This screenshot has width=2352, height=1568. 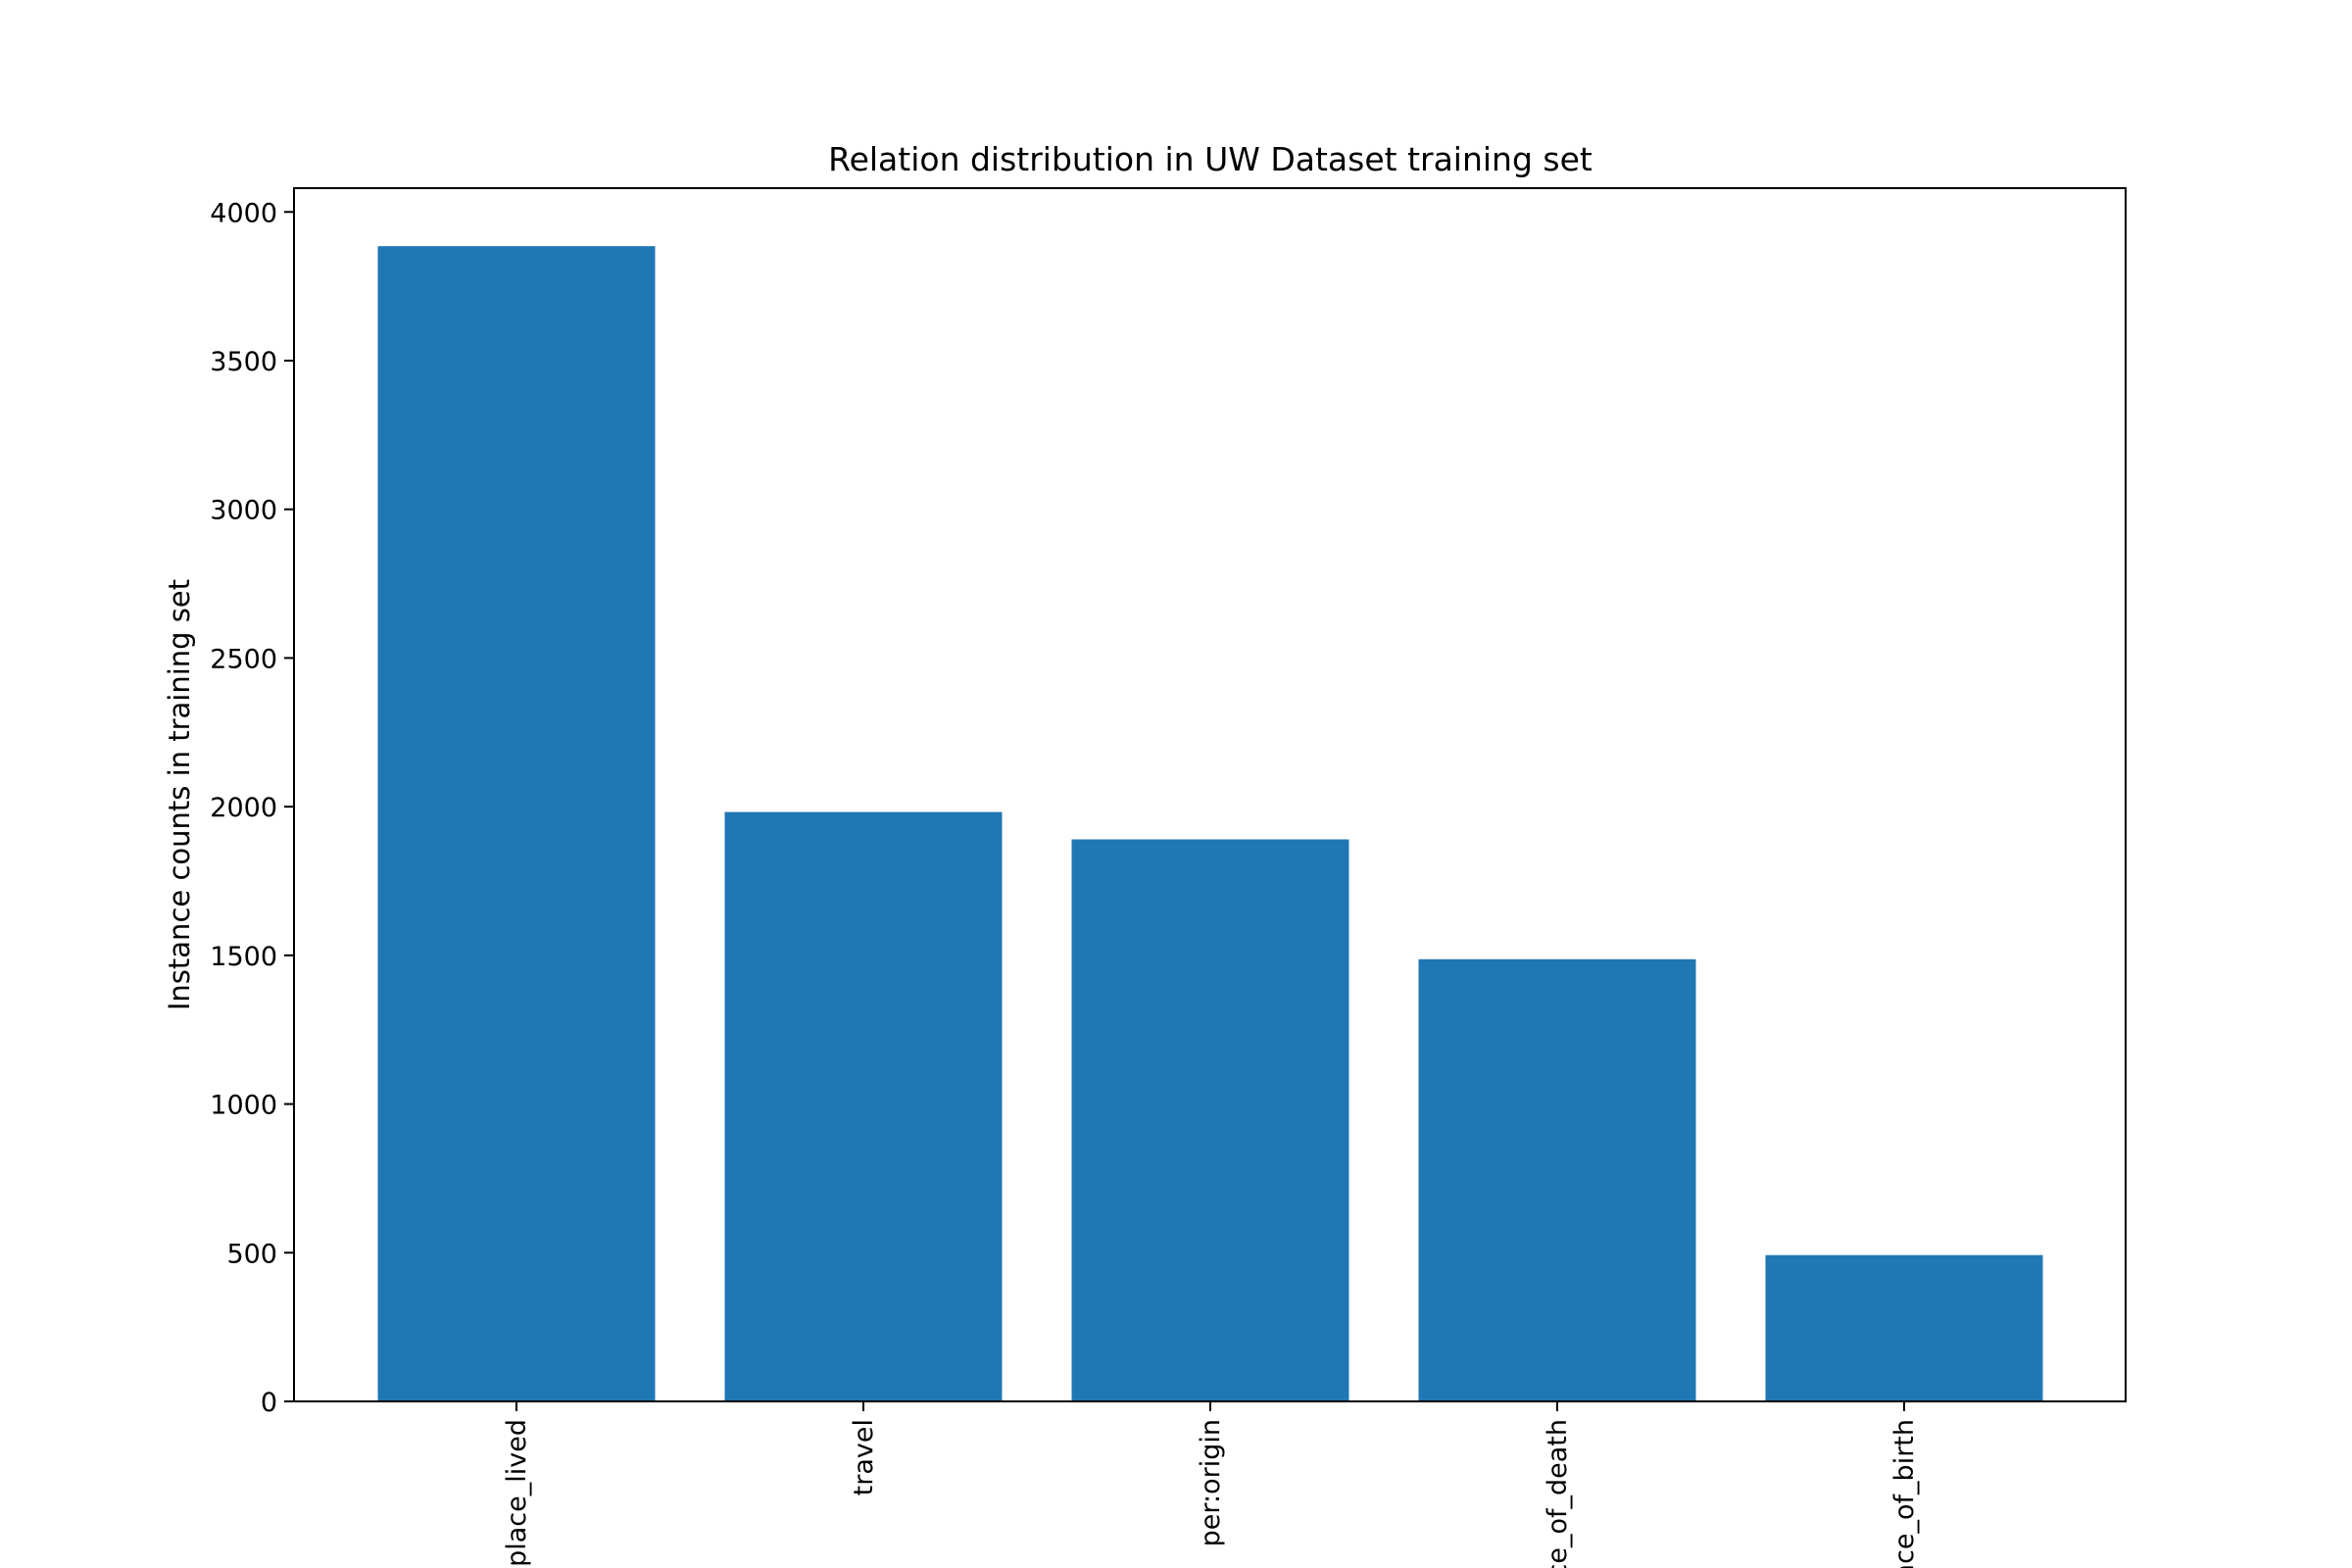 I want to click on y-tick-label-8: 4000, so click(x=243, y=213).